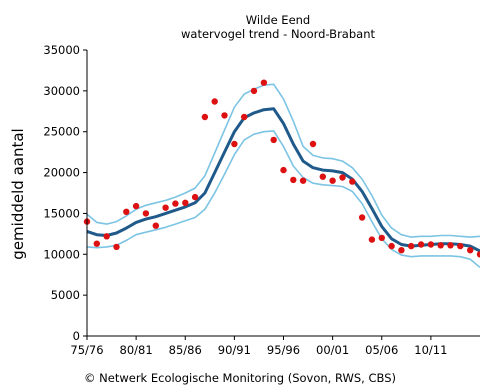 This screenshot has height=392, width=480. Describe the element at coordinates (61, 254) in the screenshot. I see `y-tick-label: 10000` at that location.